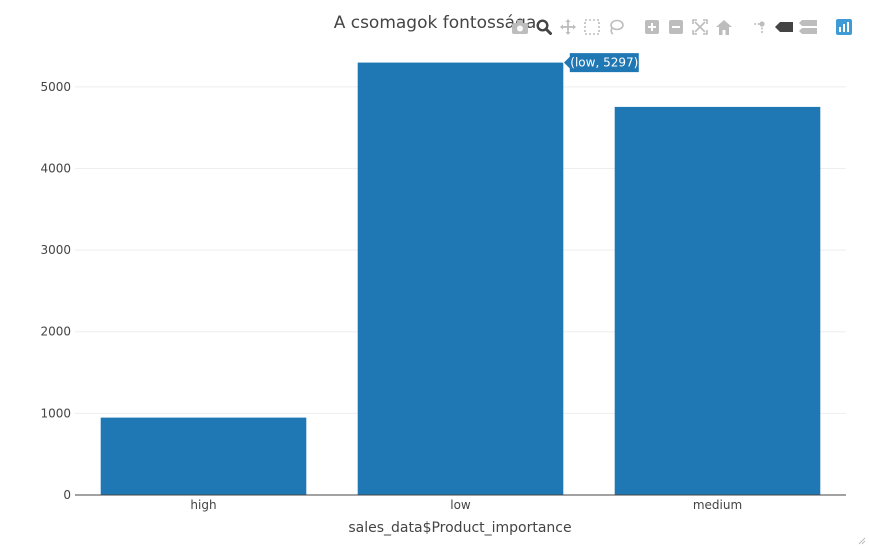 The width and height of the screenshot is (869, 548). What do you see at coordinates (604, 63) in the screenshot?
I see `hover-tooltip-label: (low, 5297)` at bounding box center [604, 63].